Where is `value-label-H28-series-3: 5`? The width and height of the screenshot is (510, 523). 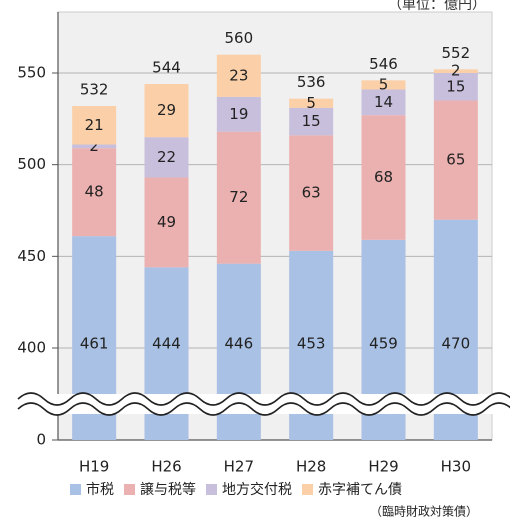
value-label-H28-series-3: 5 is located at coordinates (311, 103).